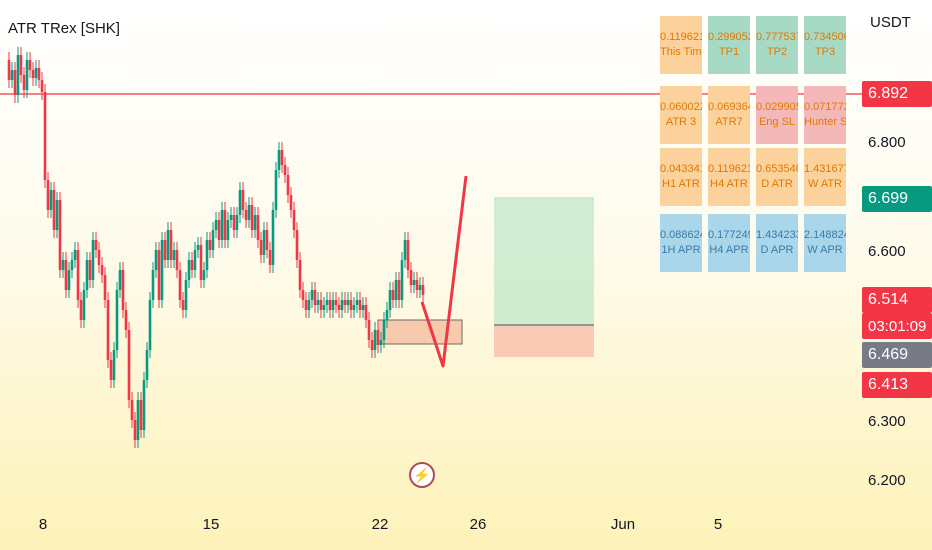  Describe the element at coordinates (777, 45) in the screenshot. I see `table-cell: 0.77753746 TP2` at that location.